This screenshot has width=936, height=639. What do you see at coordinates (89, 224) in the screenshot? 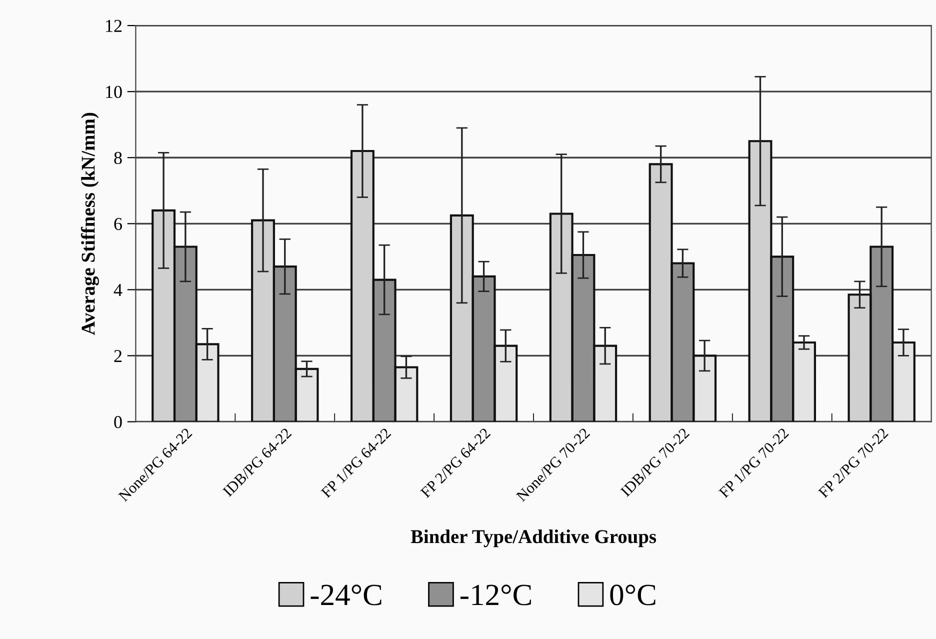
I see `y-axis-title: Average Stiffness (kN/mm)` at bounding box center [89, 224].